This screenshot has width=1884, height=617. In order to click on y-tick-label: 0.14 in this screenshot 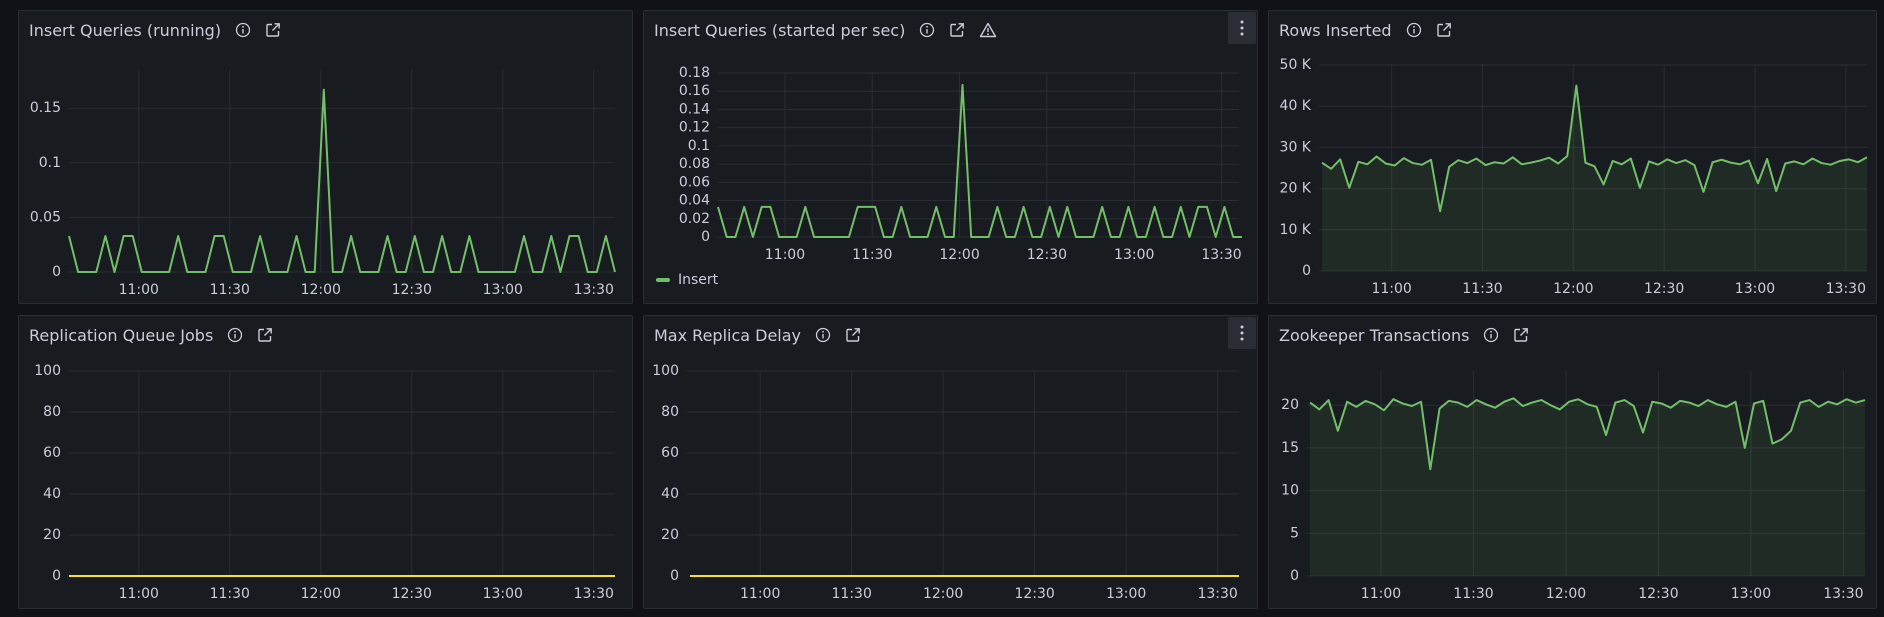, I will do `click(694, 109)`.